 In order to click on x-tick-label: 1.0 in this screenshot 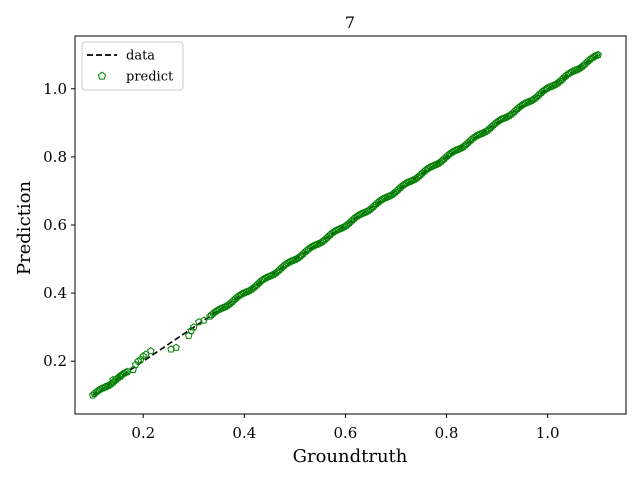, I will do `click(548, 433)`.